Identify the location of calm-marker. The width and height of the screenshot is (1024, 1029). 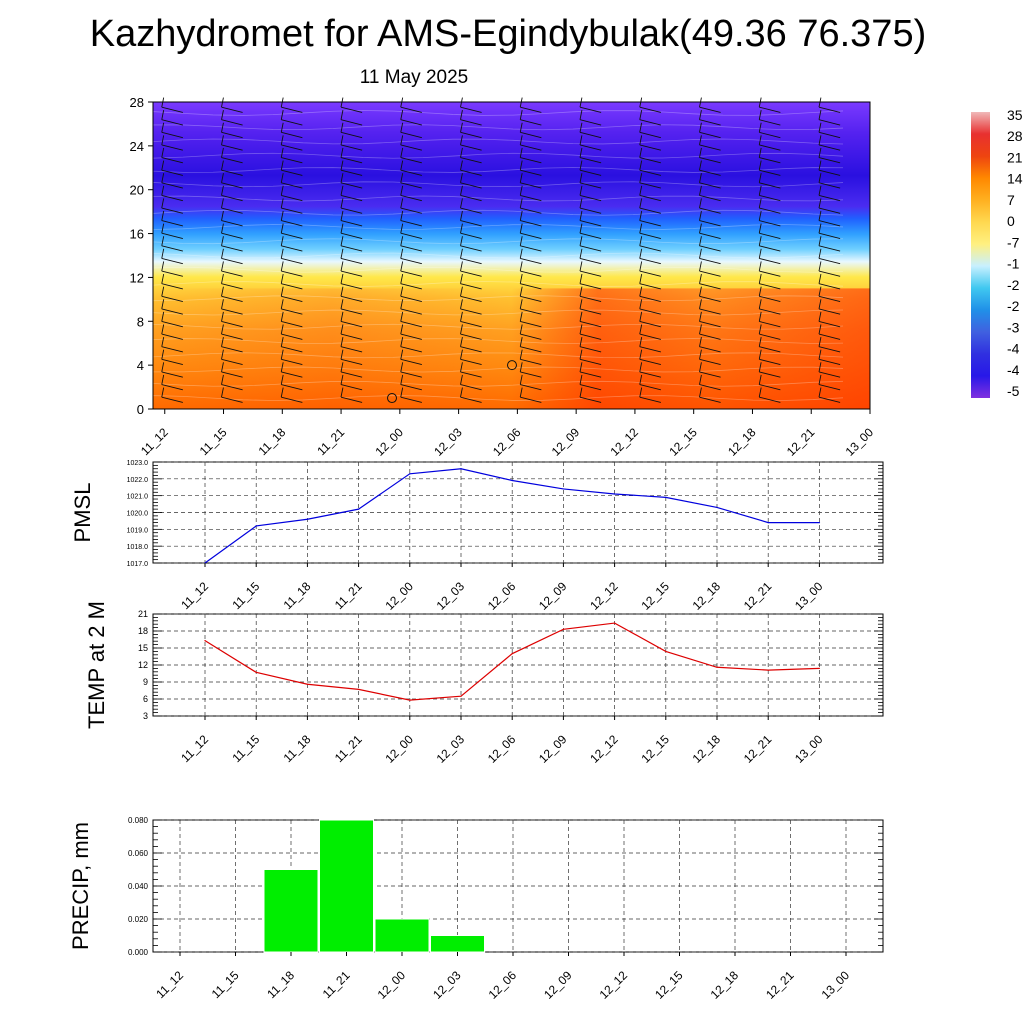
(512, 365).